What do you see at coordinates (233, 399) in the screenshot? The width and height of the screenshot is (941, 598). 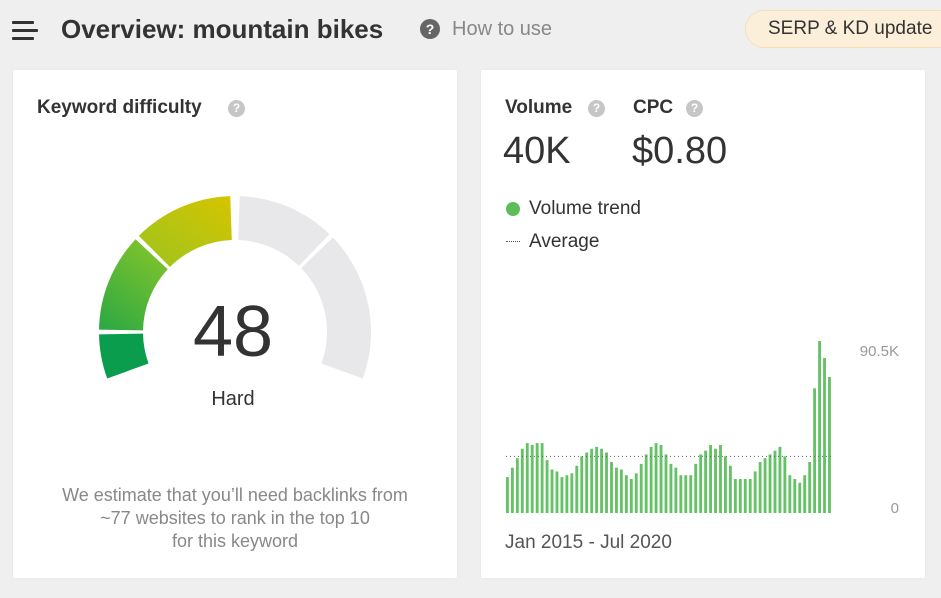 I see `kd-level: Hard` at bounding box center [233, 399].